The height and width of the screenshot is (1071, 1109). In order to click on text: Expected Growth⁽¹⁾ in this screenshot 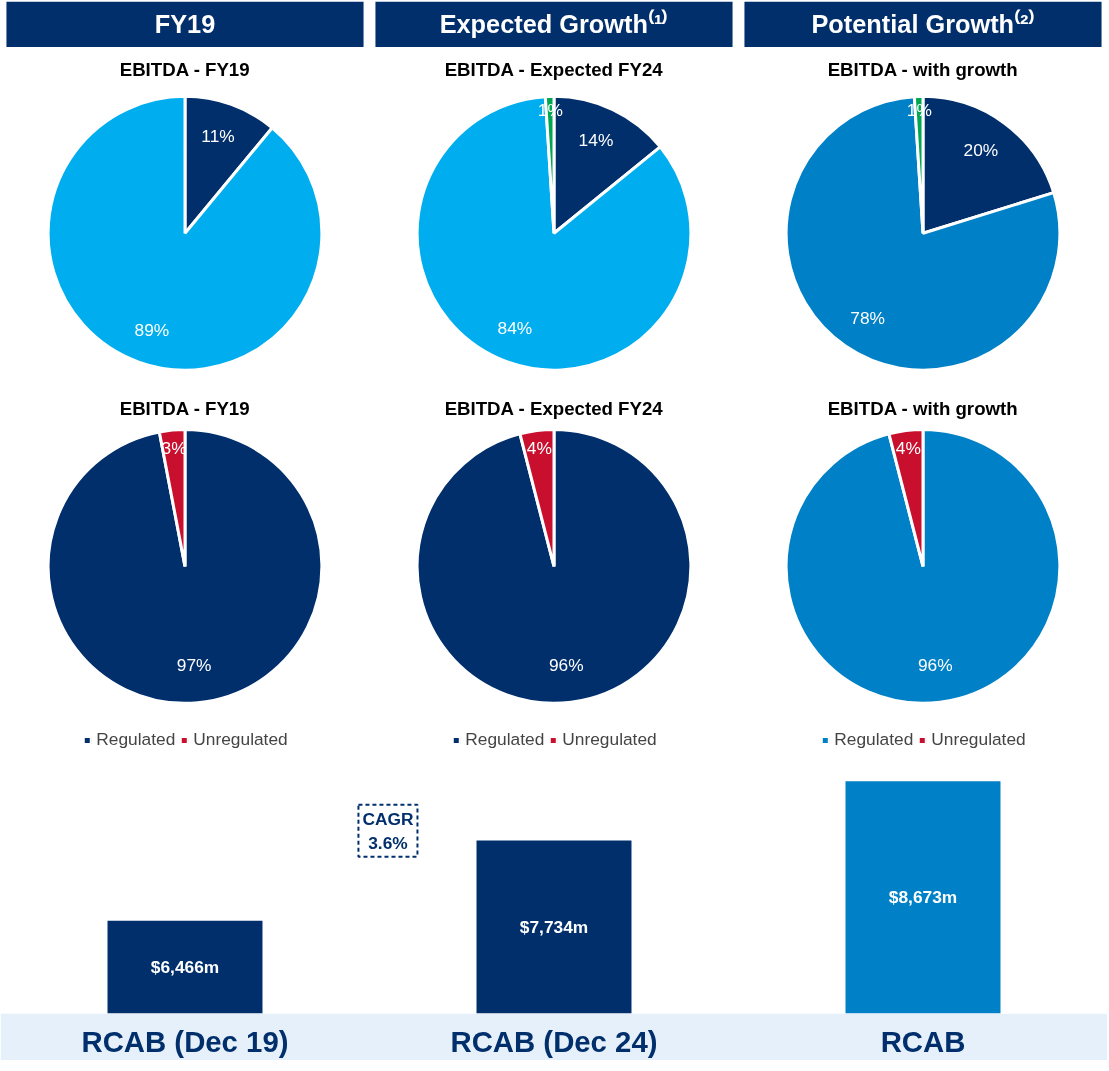, I will do `click(554, 24)`.